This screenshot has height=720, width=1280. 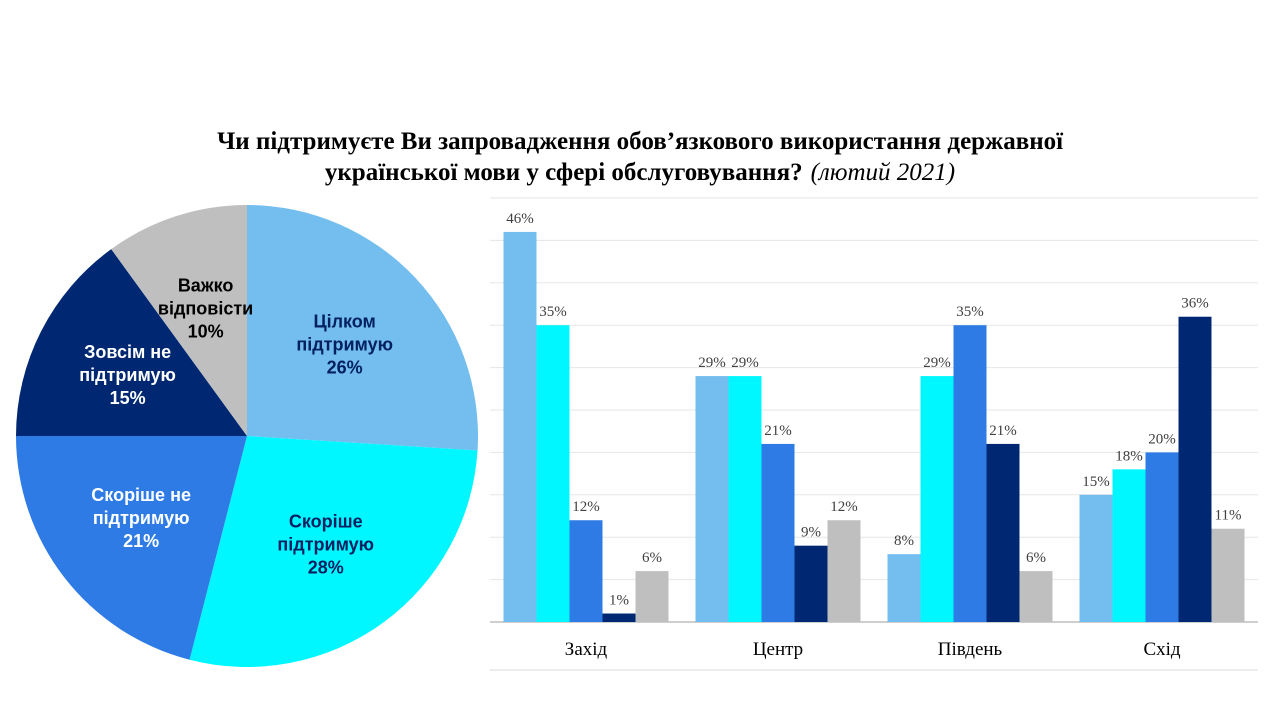 What do you see at coordinates (745, 499) in the screenshot?
I see `bar-Центр-2` at bounding box center [745, 499].